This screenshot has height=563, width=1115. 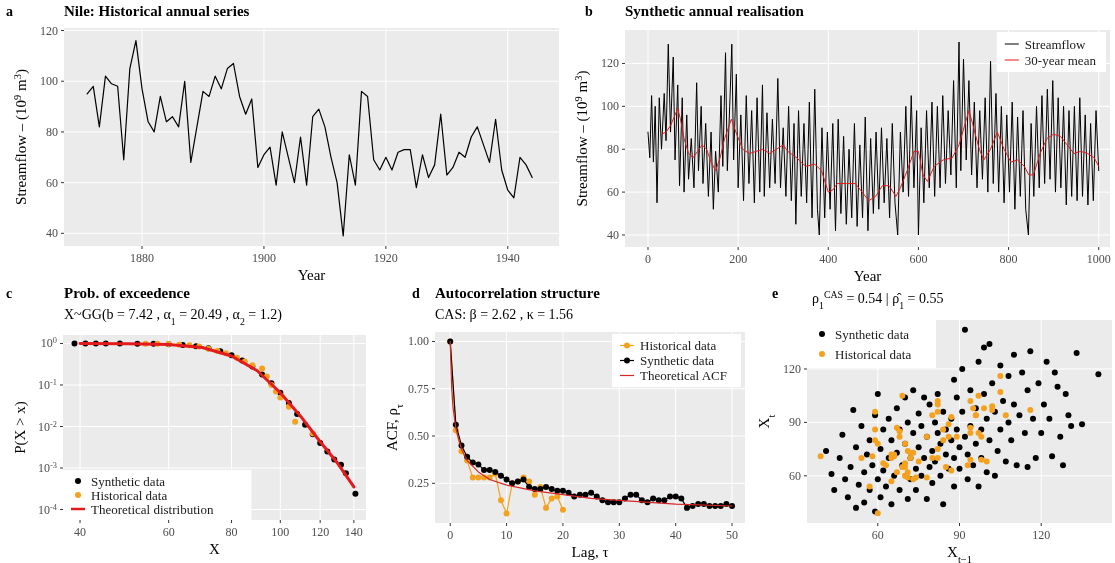 What do you see at coordinates (152, 509) in the screenshot?
I see `legend-label: Theoretical distribution` at bounding box center [152, 509].